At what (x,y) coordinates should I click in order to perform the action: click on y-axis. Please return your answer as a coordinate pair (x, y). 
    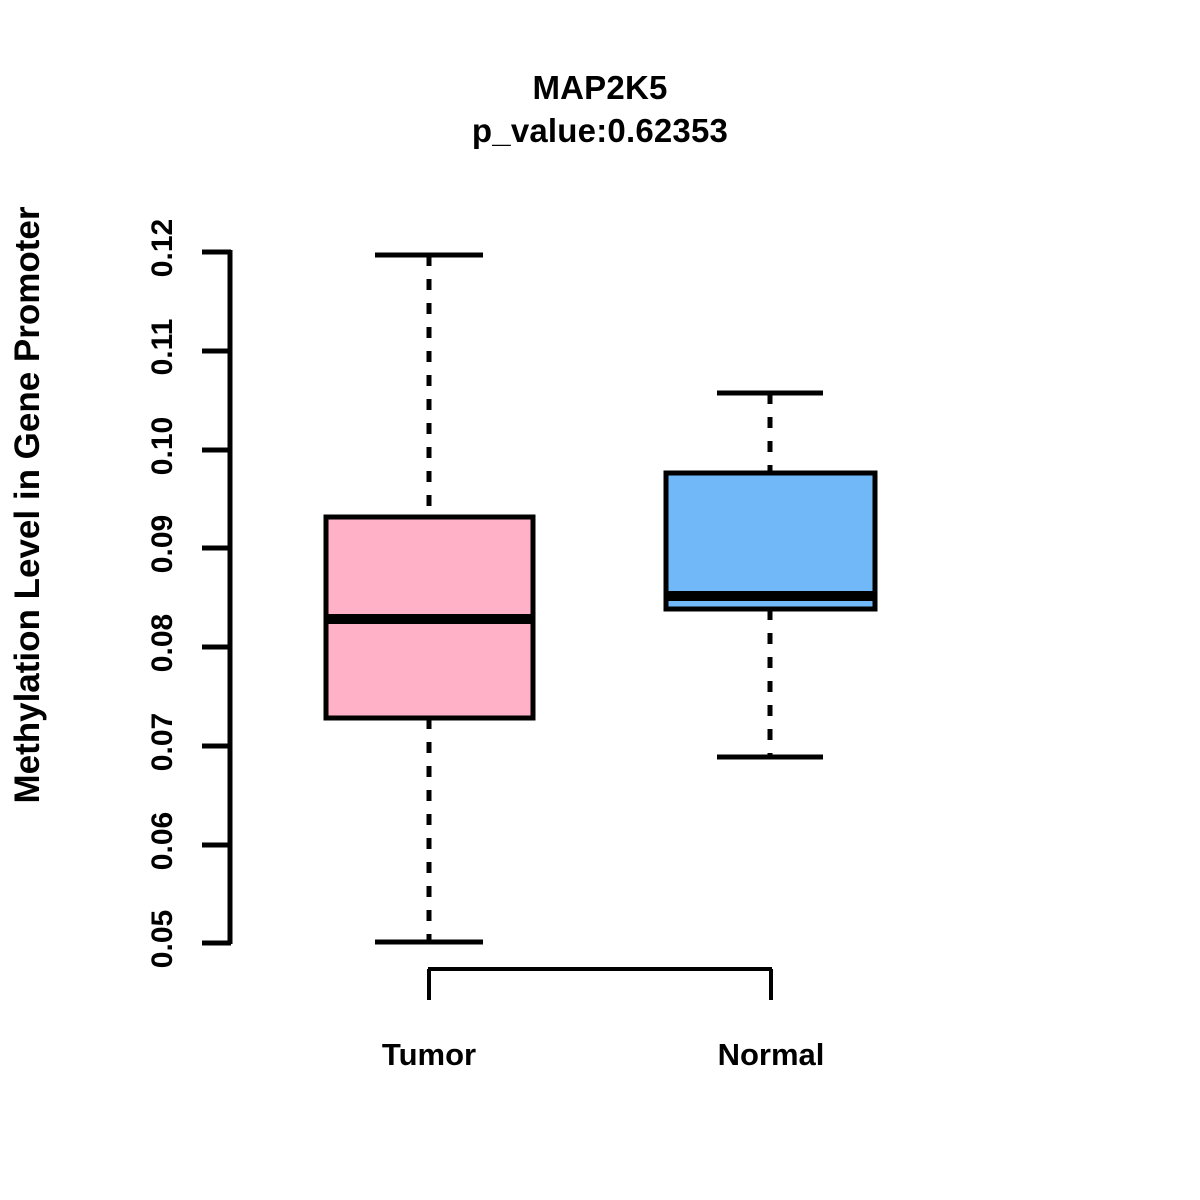
    Looking at the image, I should click on (217, 597).